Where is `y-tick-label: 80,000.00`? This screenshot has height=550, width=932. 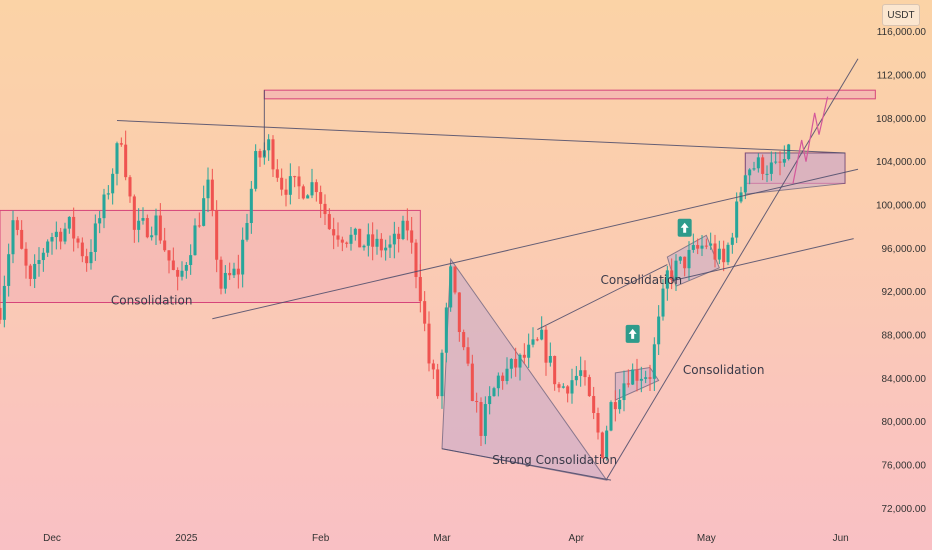 y-tick-label: 80,000.00 is located at coordinates (904, 422).